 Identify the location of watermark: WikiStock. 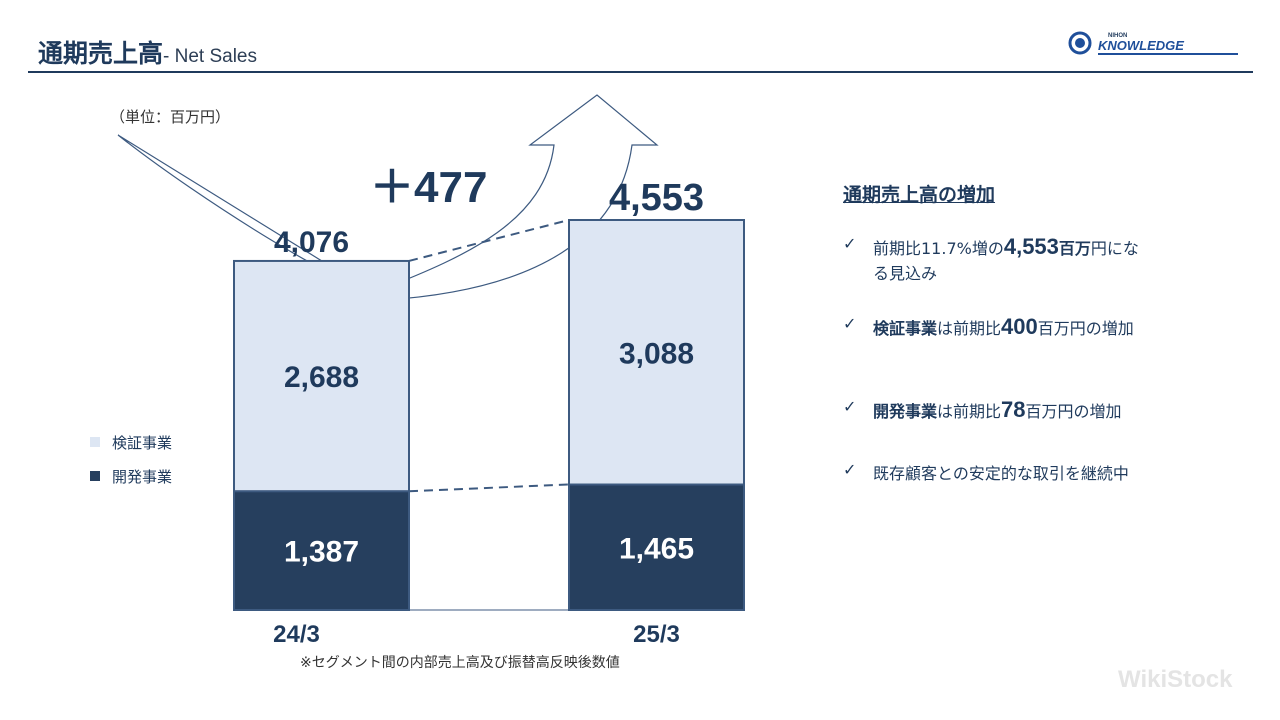
(1175, 679).